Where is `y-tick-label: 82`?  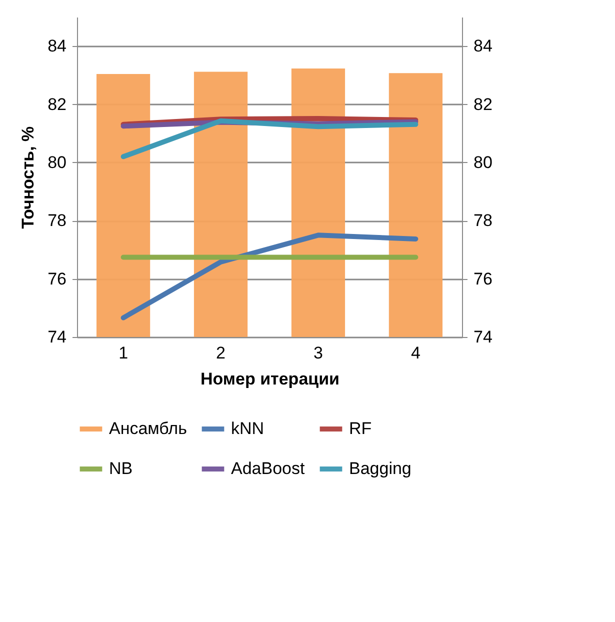 y-tick-label: 82 is located at coordinates (57, 104).